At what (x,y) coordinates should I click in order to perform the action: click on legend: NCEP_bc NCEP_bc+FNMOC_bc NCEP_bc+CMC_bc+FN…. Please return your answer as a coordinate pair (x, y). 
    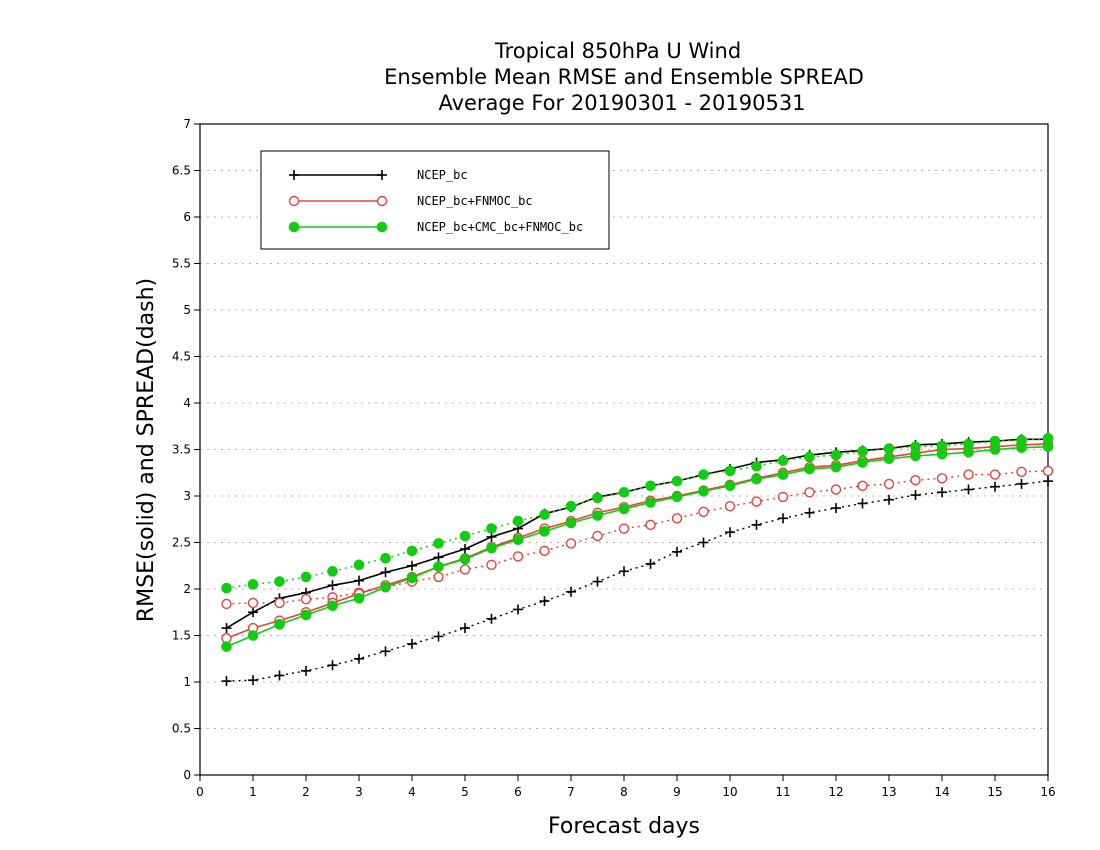
    Looking at the image, I should click on (435, 200).